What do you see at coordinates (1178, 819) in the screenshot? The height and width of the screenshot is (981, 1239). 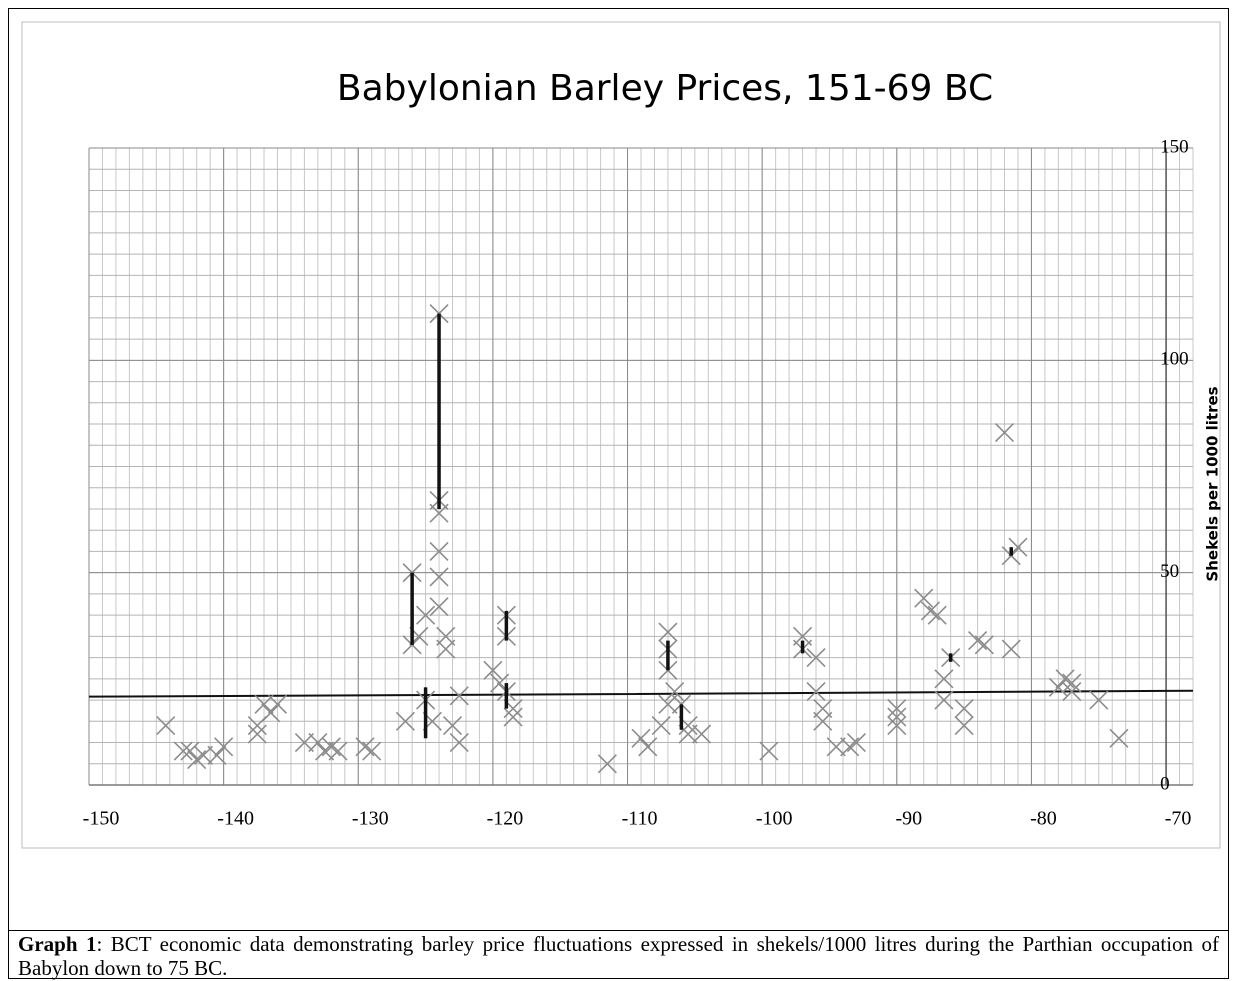 I see `x-tick-label: -70` at bounding box center [1178, 819].